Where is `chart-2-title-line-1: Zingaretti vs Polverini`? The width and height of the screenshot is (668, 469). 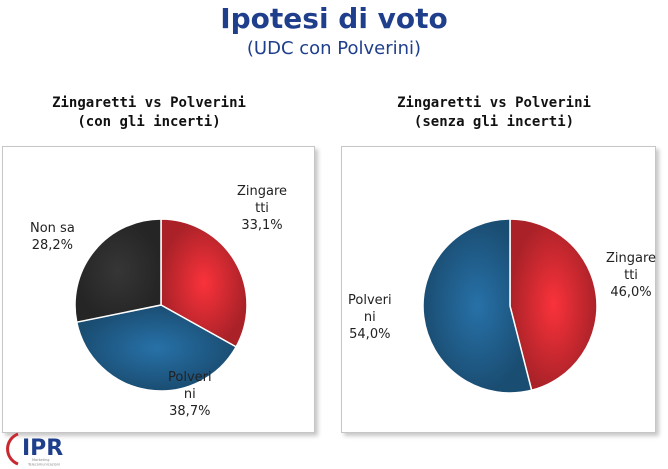 chart-2-title-line-1: Zingaretti vs Polverini is located at coordinates (494, 103).